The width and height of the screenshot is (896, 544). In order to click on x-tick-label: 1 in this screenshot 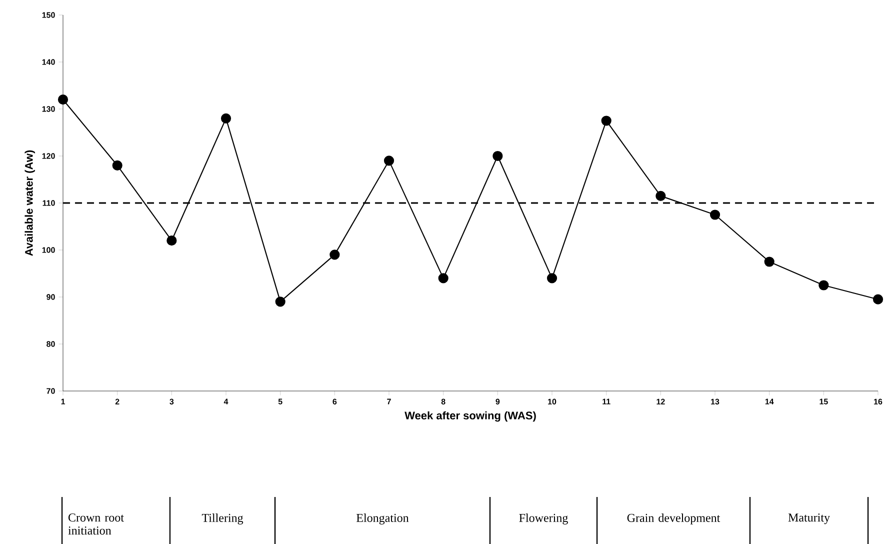, I will do `click(63, 401)`.